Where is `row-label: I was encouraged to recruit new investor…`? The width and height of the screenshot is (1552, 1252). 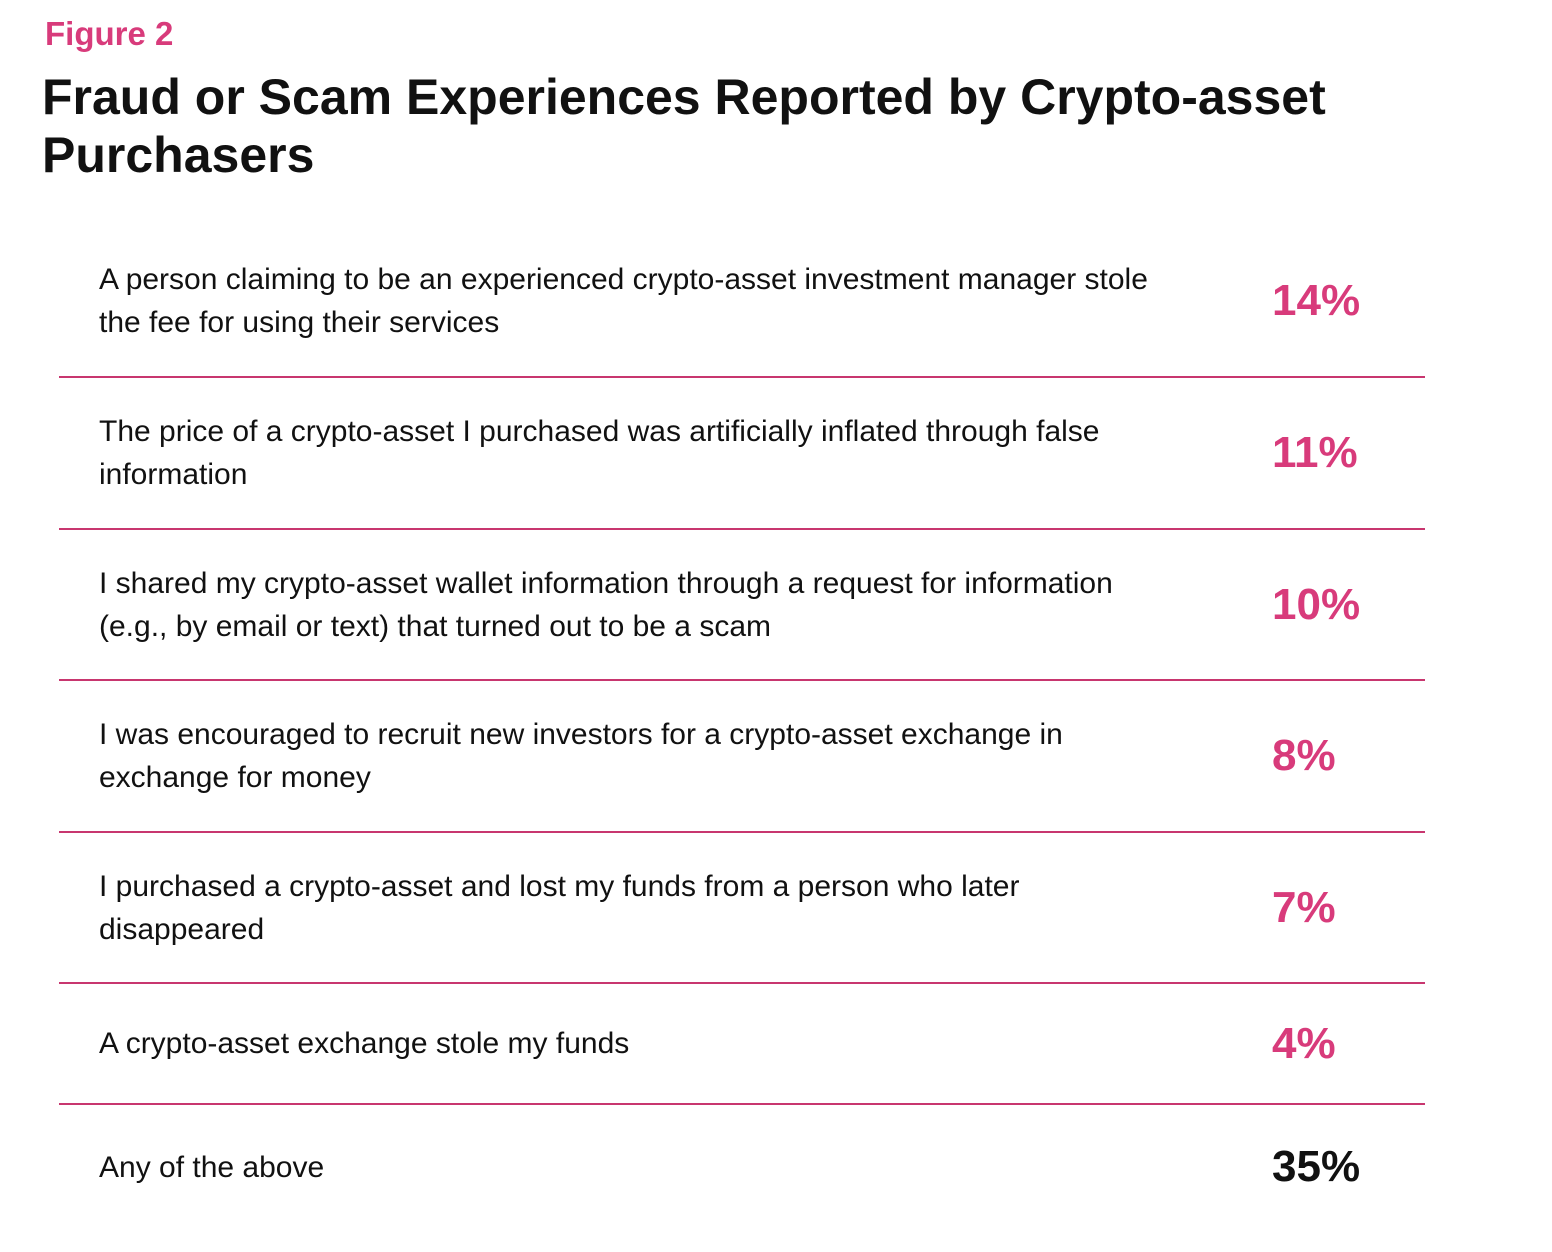 row-label: I was encouraged to recruit new investor… is located at coordinates (581, 756).